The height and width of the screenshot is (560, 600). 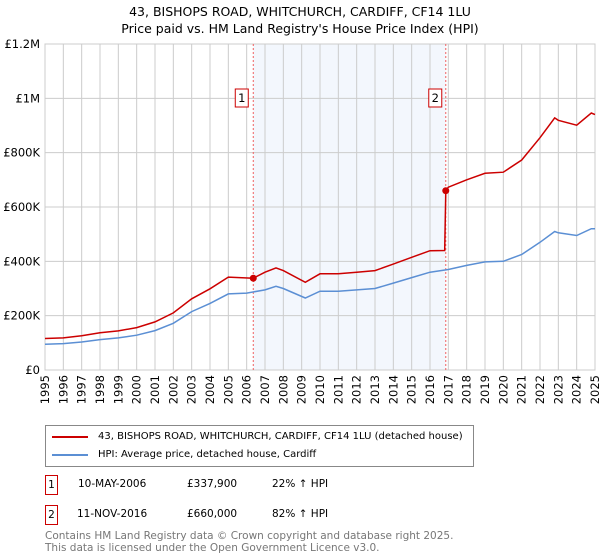 I want to click on x-tick-label: 2009, so click(x=302, y=389).